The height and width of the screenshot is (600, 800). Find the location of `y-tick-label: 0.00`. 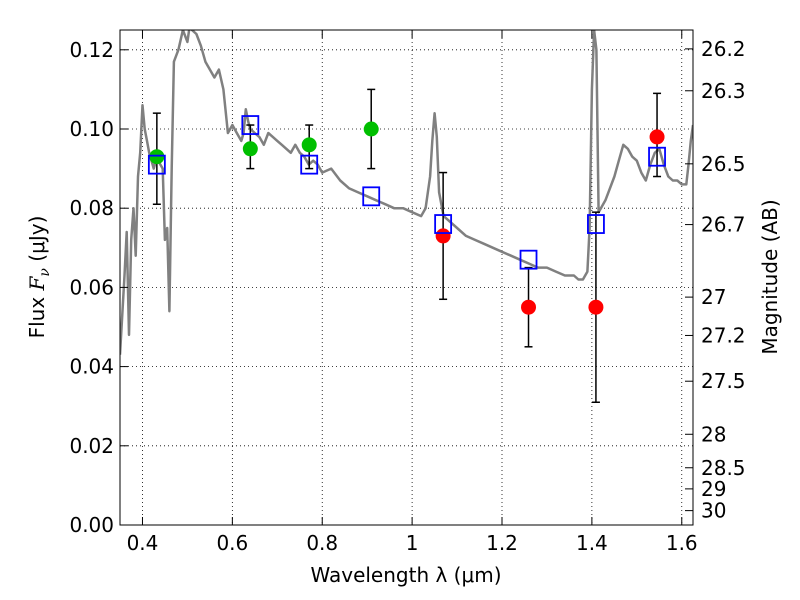

y-tick-label: 0.00 is located at coordinates (91, 525).